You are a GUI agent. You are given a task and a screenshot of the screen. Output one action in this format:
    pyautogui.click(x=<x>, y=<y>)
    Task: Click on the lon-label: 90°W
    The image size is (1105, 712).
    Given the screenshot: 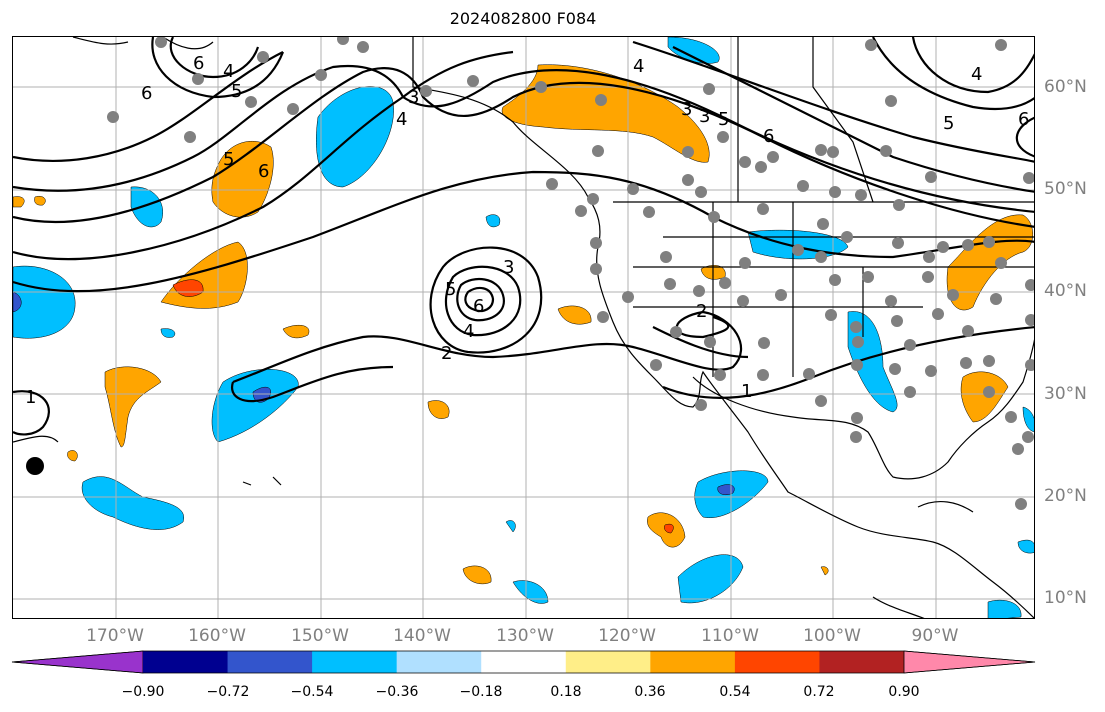 What is the action you would take?
    pyautogui.click(x=935, y=636)
    